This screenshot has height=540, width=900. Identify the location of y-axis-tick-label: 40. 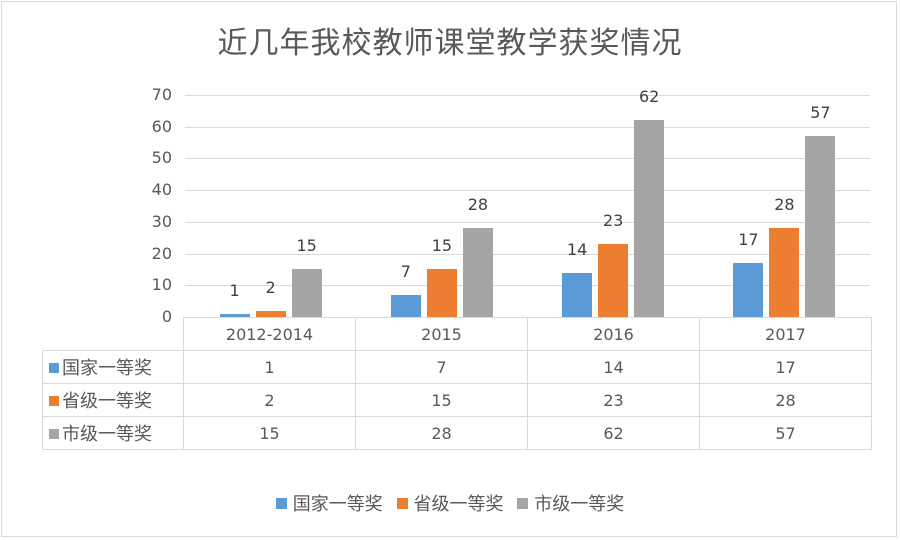
(161, 190).